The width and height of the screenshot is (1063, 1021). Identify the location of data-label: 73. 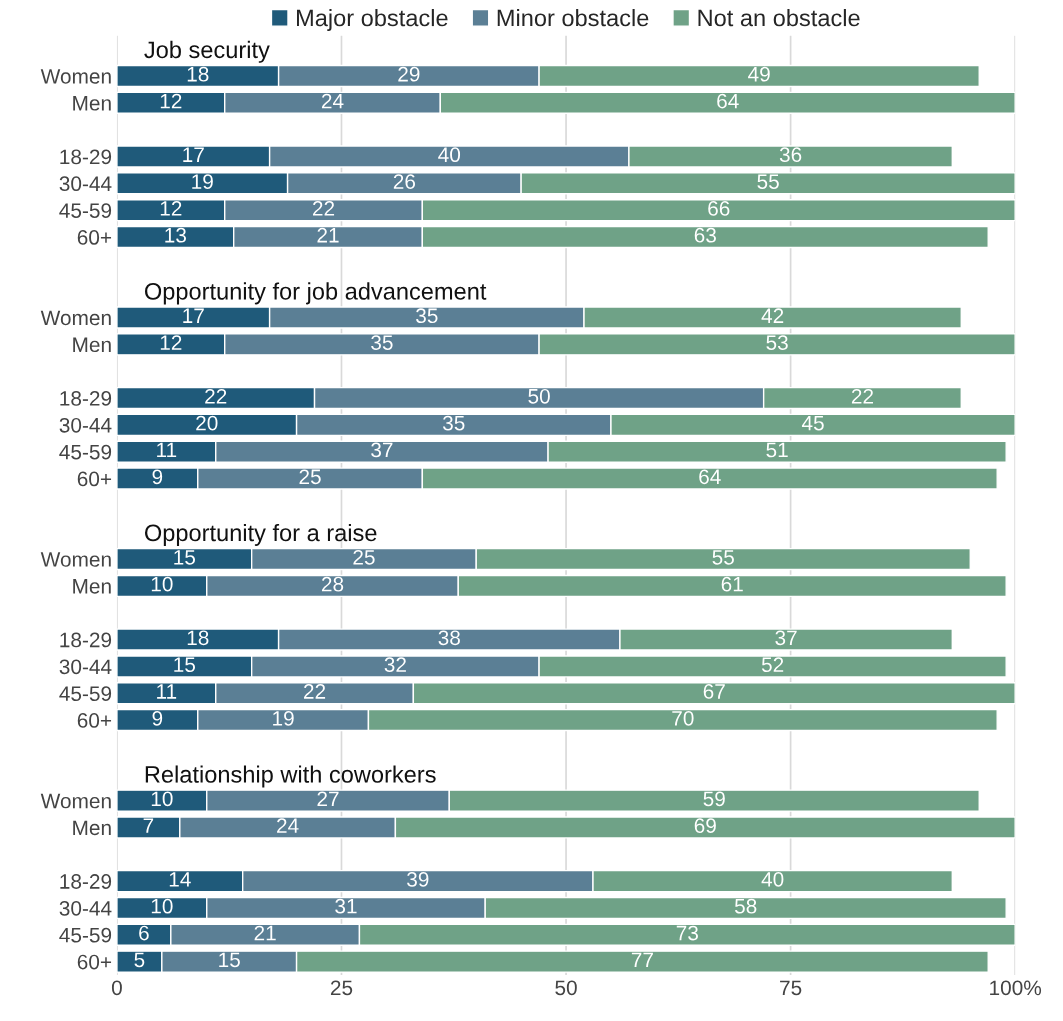
(687, 933).